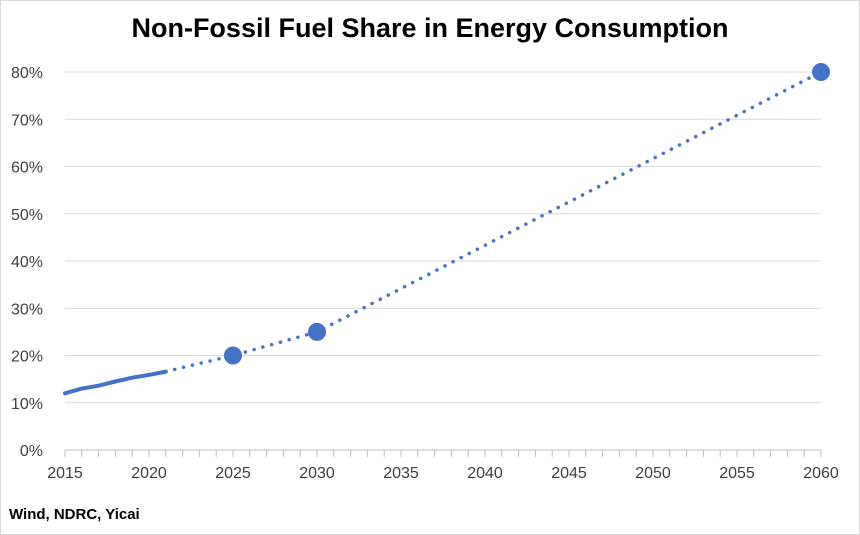 Image resolution: width=860 pixels, height=535 pixels. I want to click on x-tick-label: 2055, so click(737, 473).